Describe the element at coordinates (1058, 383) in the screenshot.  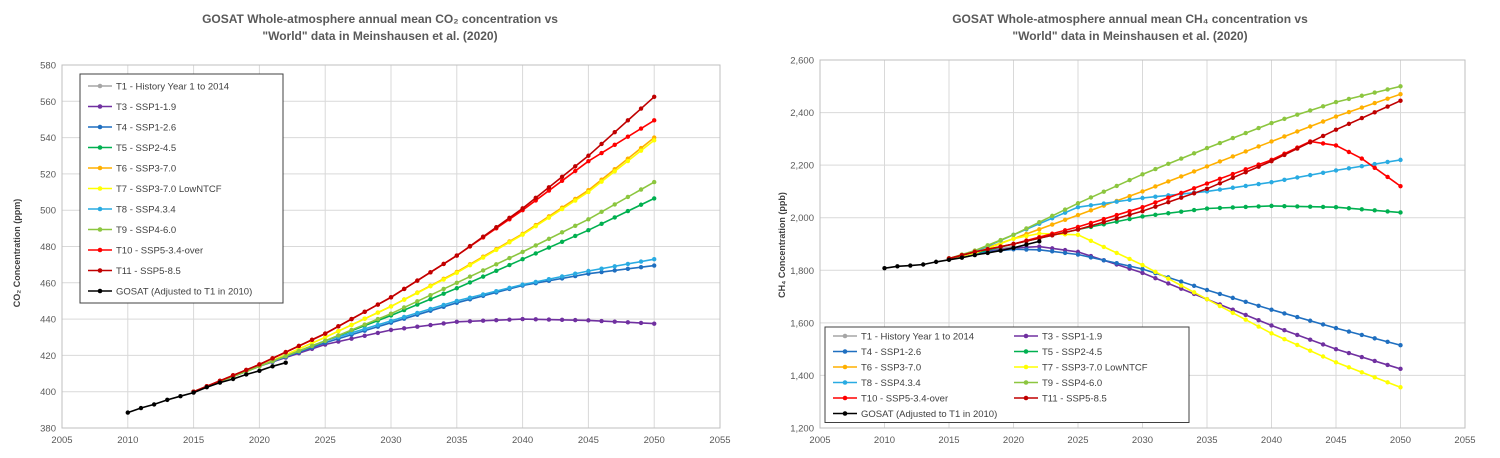
I see `legend-item: T9 - SSP4-6.0` at that location.